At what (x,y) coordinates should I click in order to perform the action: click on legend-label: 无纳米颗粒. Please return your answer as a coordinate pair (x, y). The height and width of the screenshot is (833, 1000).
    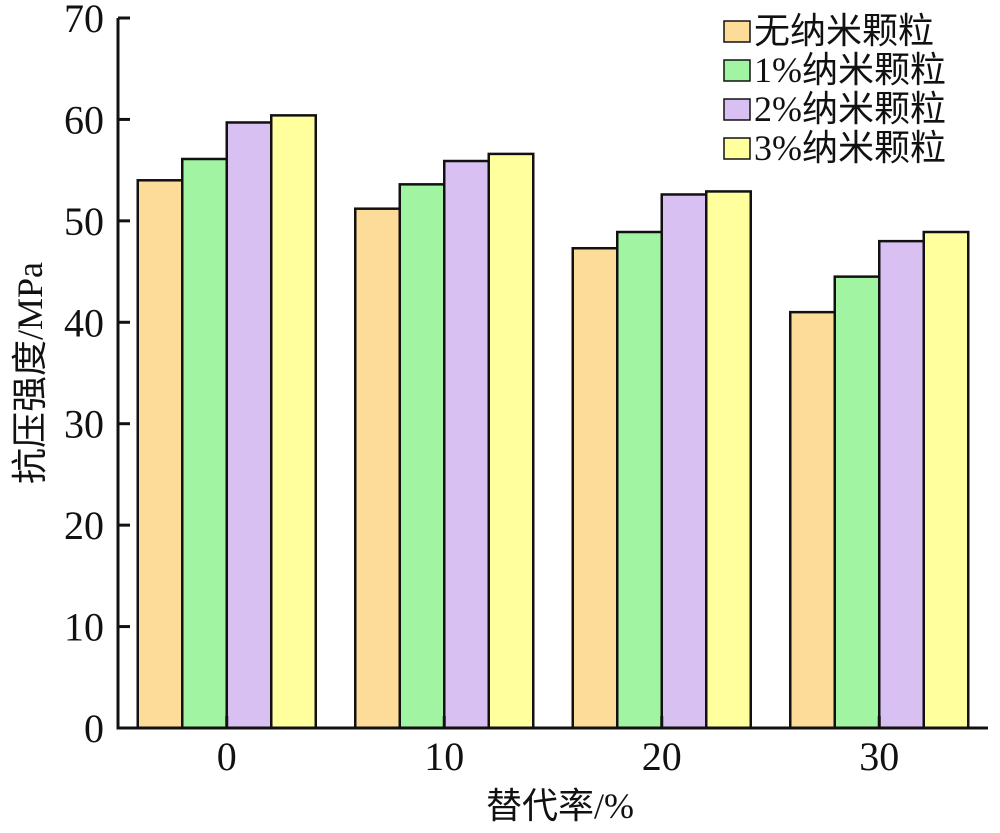
    Looking at the image, I should click on (844, 31).